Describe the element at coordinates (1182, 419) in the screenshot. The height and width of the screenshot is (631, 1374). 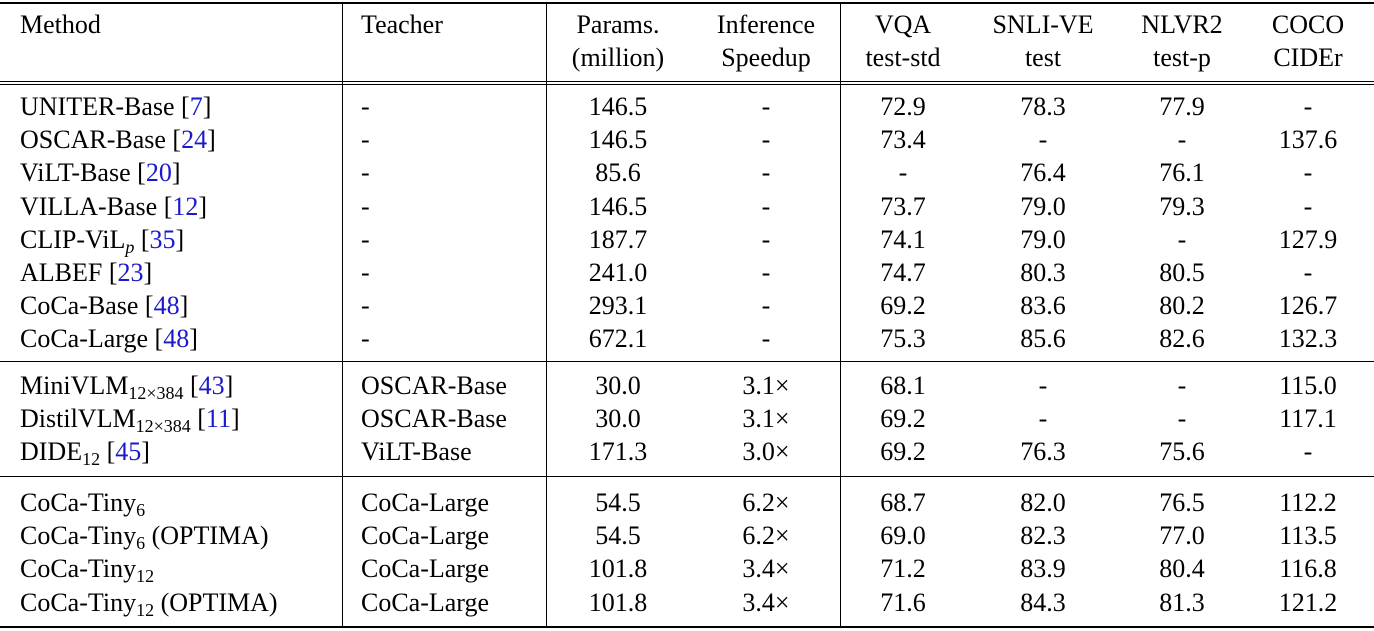
I see `nlvr2-cell: -` at that location.